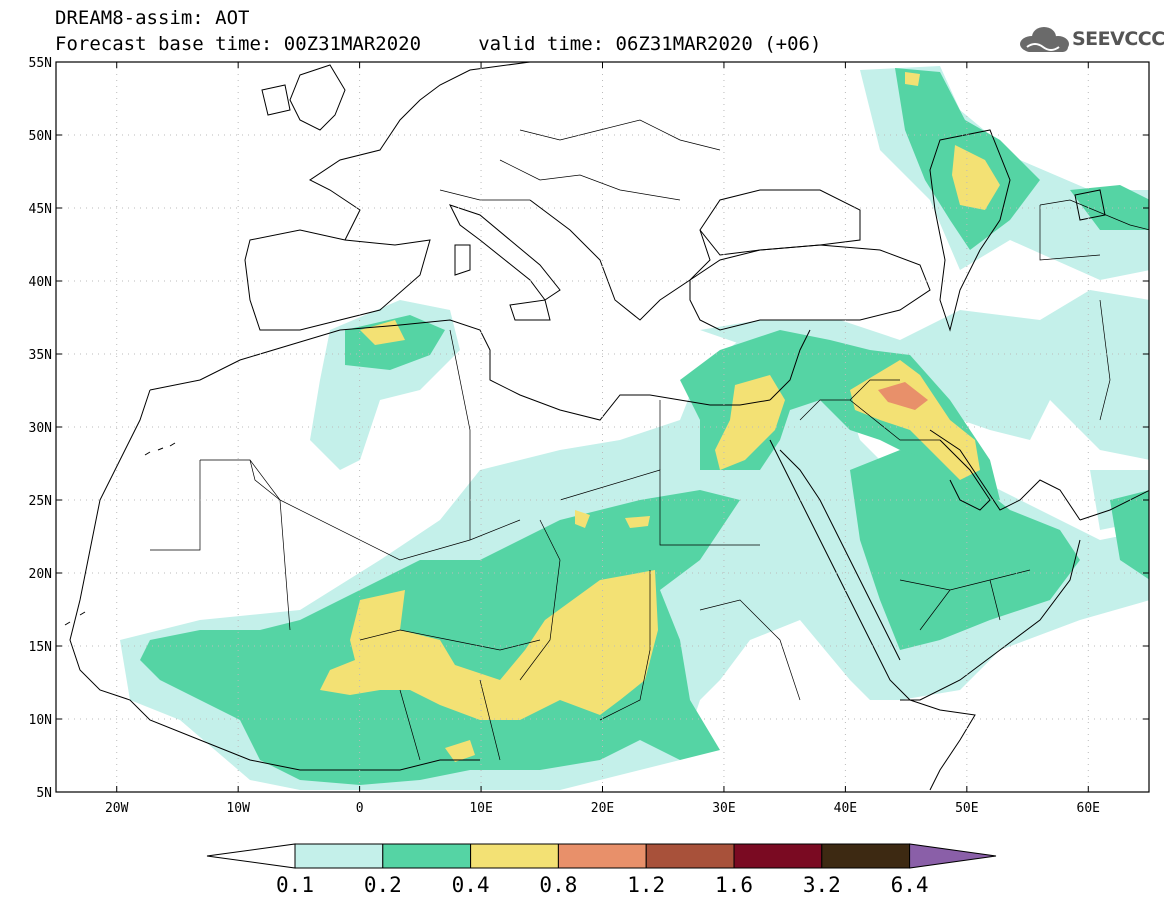  Describe the element at coordinates (40, 501) in the screenshot. I see `lat-label: 25N` at that location.